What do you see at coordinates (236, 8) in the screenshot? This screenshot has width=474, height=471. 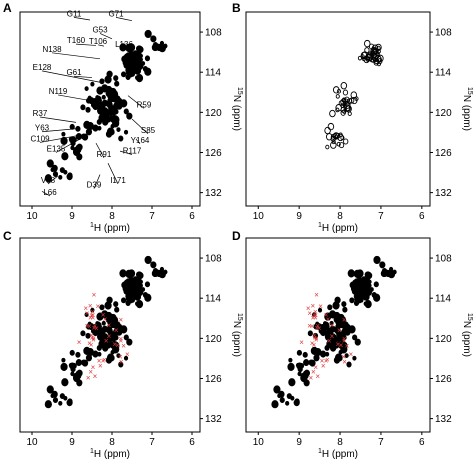 I see `panel-letter: B` at bounding box center [236, 8].